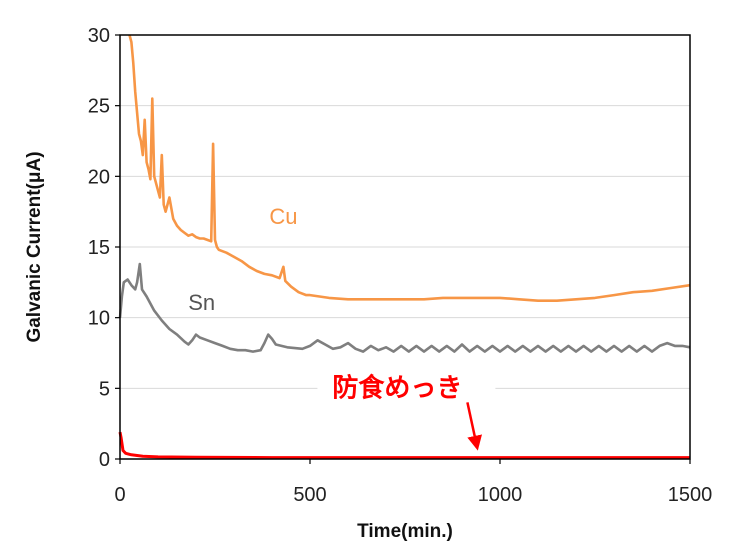 Image resolution: width=750 pixels, height=550 pixels. What do you see at coordinates (99, 107) in the screenshot?
I see `y-tick-label-25: 25` at bounding box center [99, 107].